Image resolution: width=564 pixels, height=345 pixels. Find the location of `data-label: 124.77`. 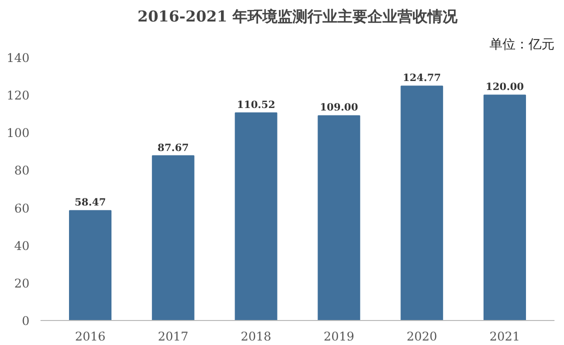

data-label: 124.77 is located at coordinates (422, 78).